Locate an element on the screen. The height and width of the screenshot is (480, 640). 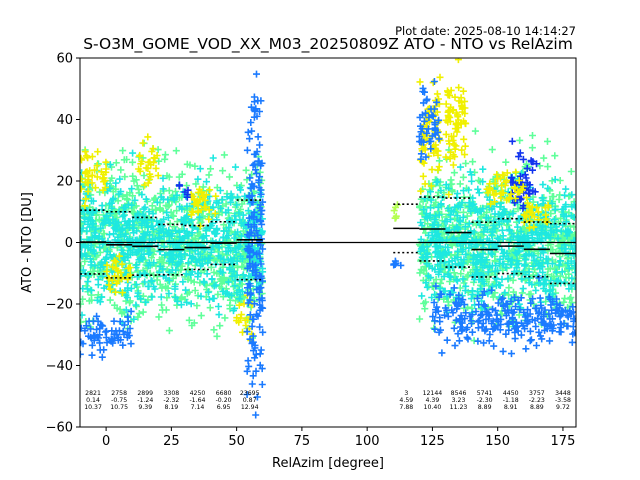
y-axis-label: ATO - NTO [DU] is located at coordinates (27, 242).